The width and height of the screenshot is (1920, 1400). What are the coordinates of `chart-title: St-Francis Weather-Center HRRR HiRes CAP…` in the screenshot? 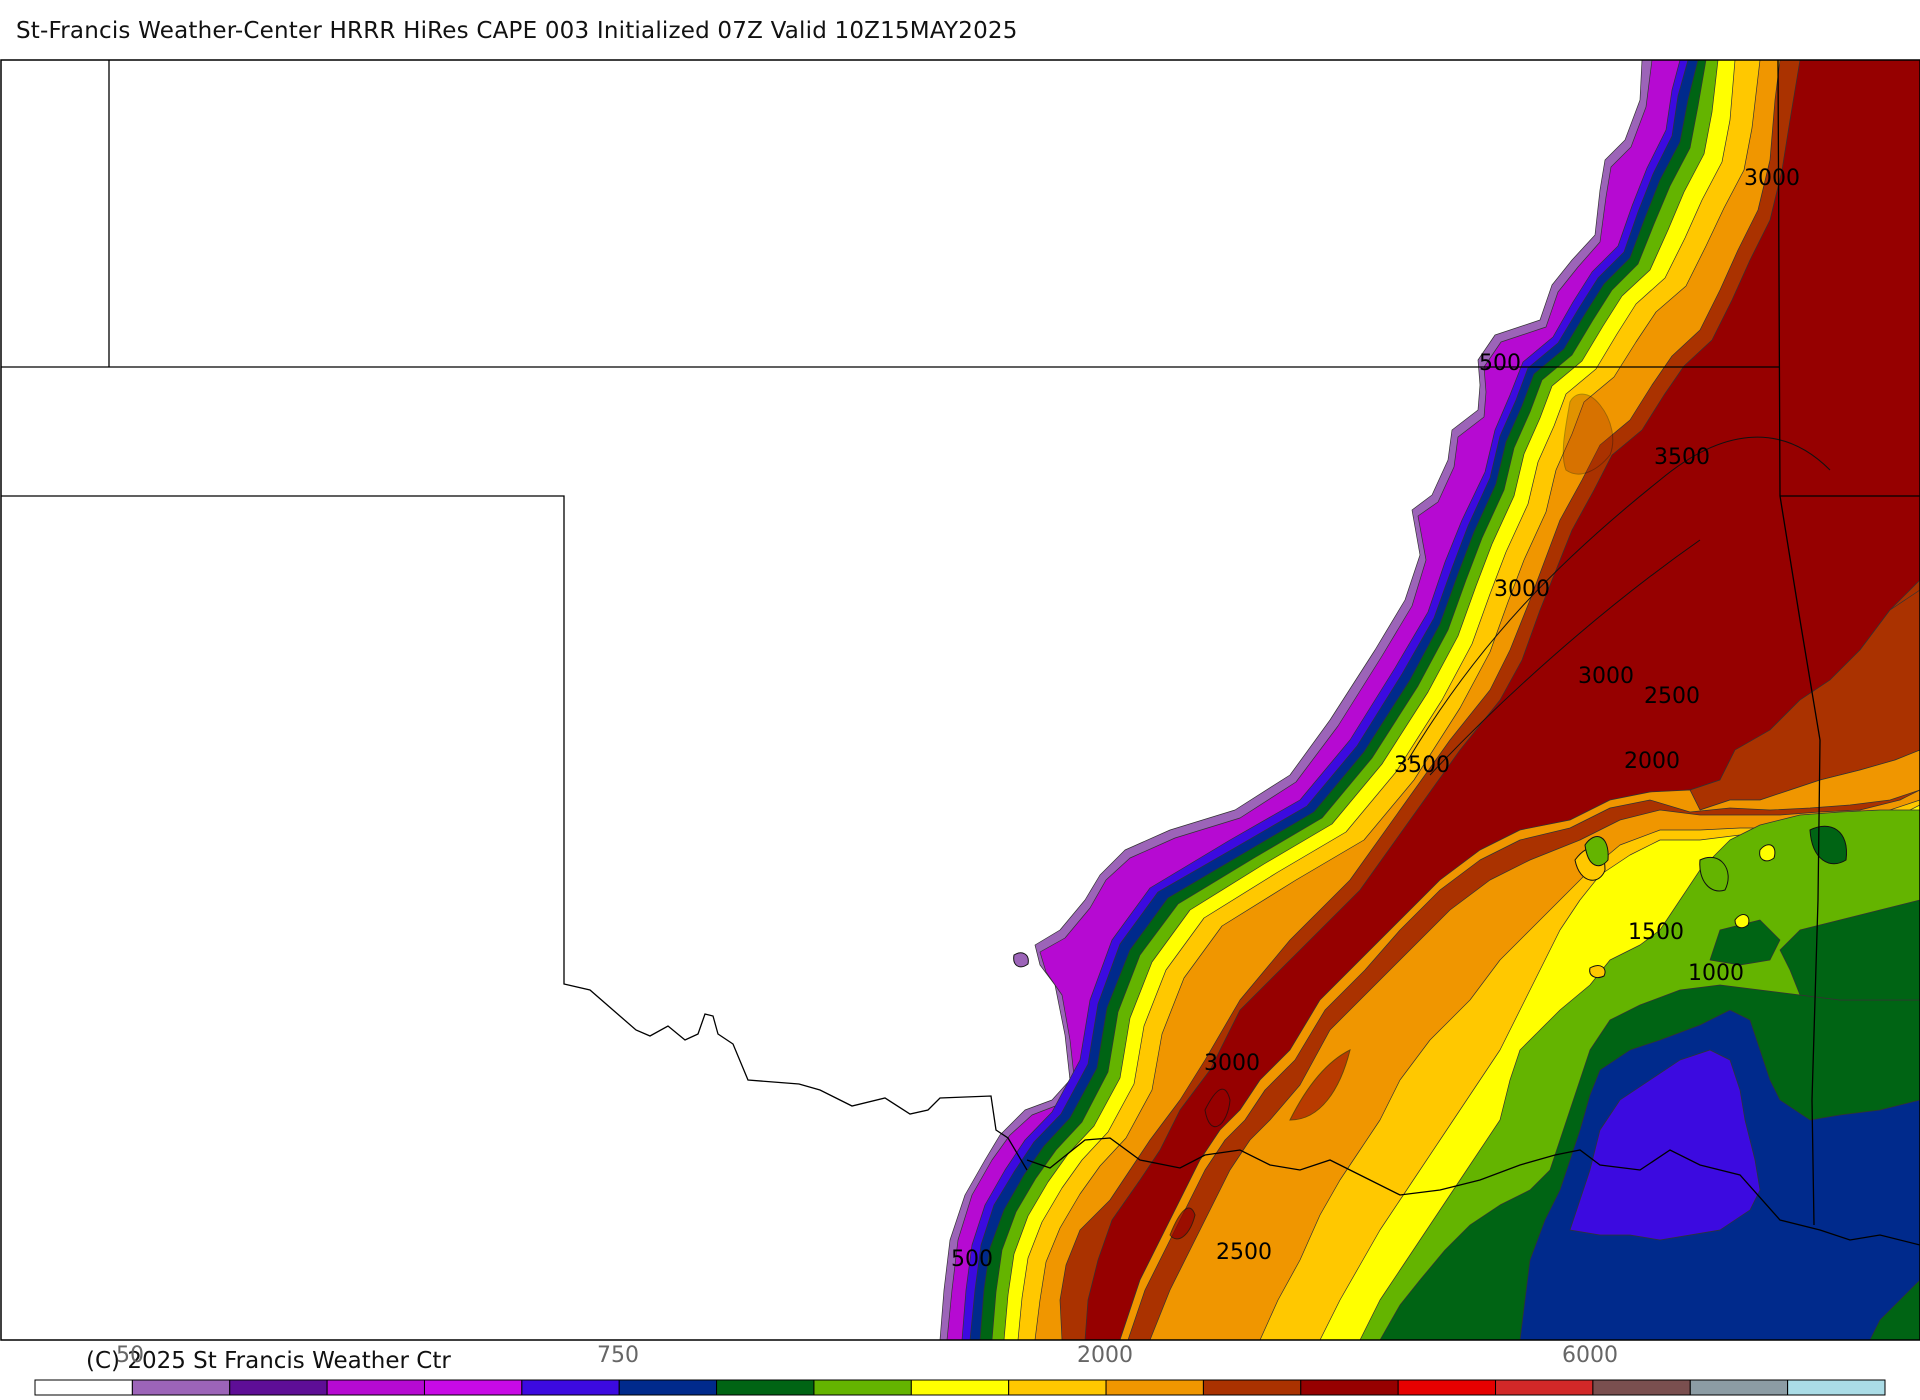 It's located at (517, 31).